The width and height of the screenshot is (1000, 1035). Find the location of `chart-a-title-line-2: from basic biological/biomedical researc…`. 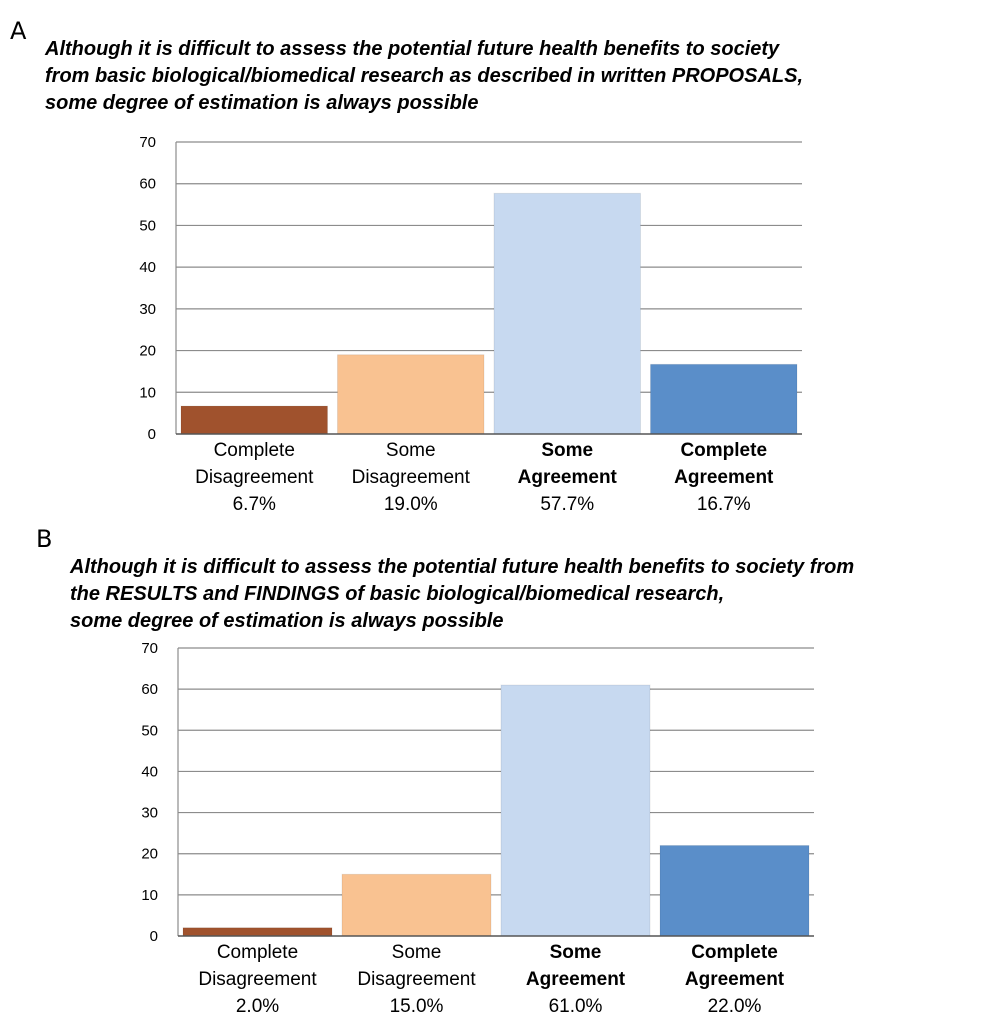

chart-a-title-line-2: from basic biological/biomedical researc… is located at coordinates (424, 76).